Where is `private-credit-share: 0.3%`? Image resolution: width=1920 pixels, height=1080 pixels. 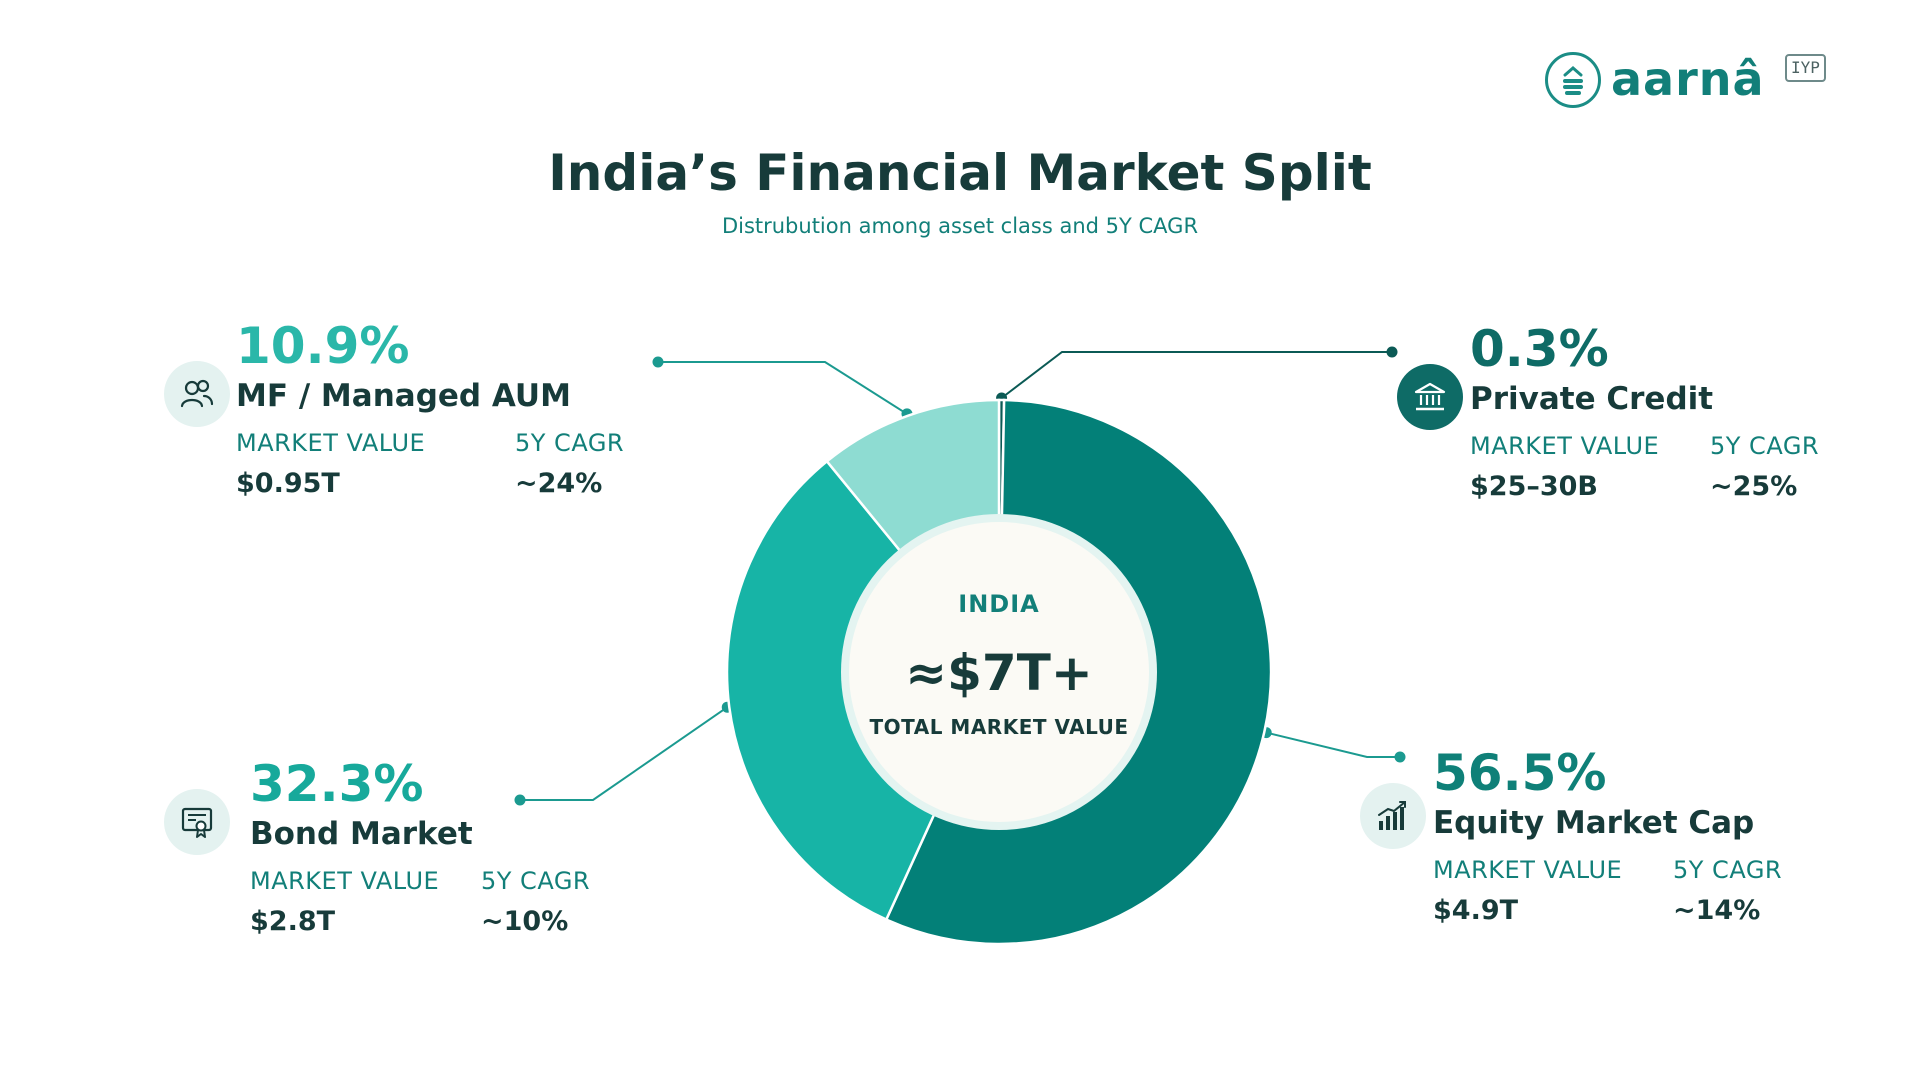 private-credit-share: 0.3% is located at coordinates (1539, 349).